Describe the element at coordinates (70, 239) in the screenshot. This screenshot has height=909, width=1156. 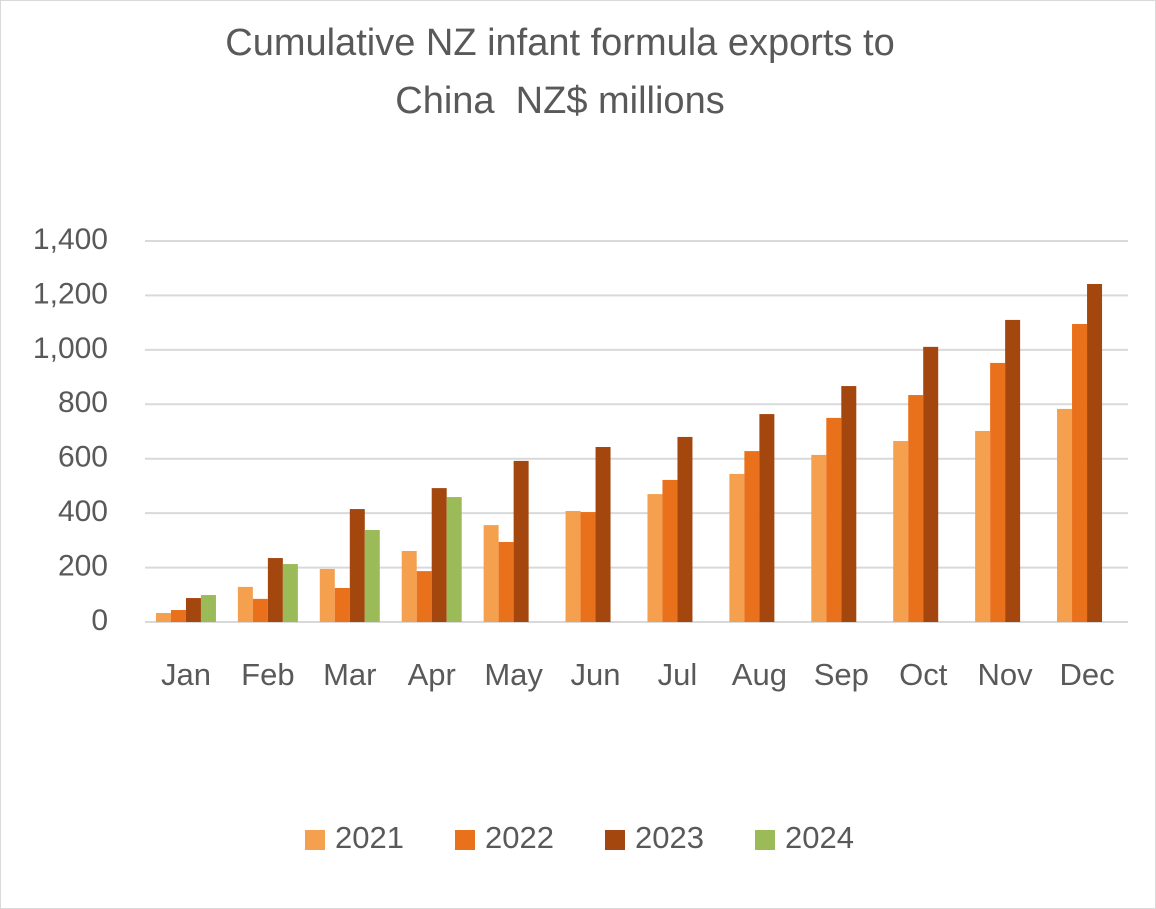
I see `y-tick-label: 1,400` at that location.